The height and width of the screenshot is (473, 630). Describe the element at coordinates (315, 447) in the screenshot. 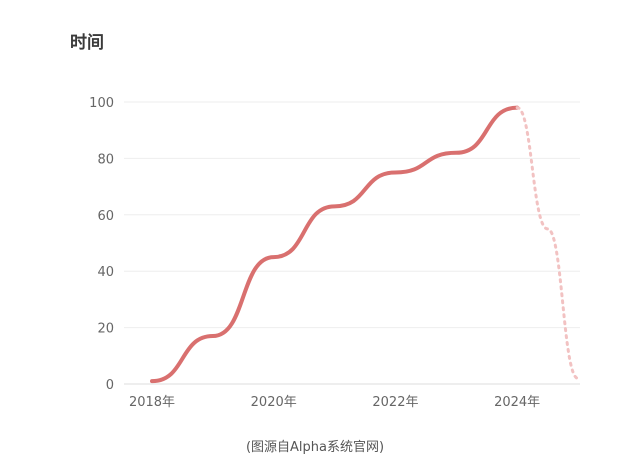

I see `image-source-caption: (图源自Alpha系统官网)` at that location.